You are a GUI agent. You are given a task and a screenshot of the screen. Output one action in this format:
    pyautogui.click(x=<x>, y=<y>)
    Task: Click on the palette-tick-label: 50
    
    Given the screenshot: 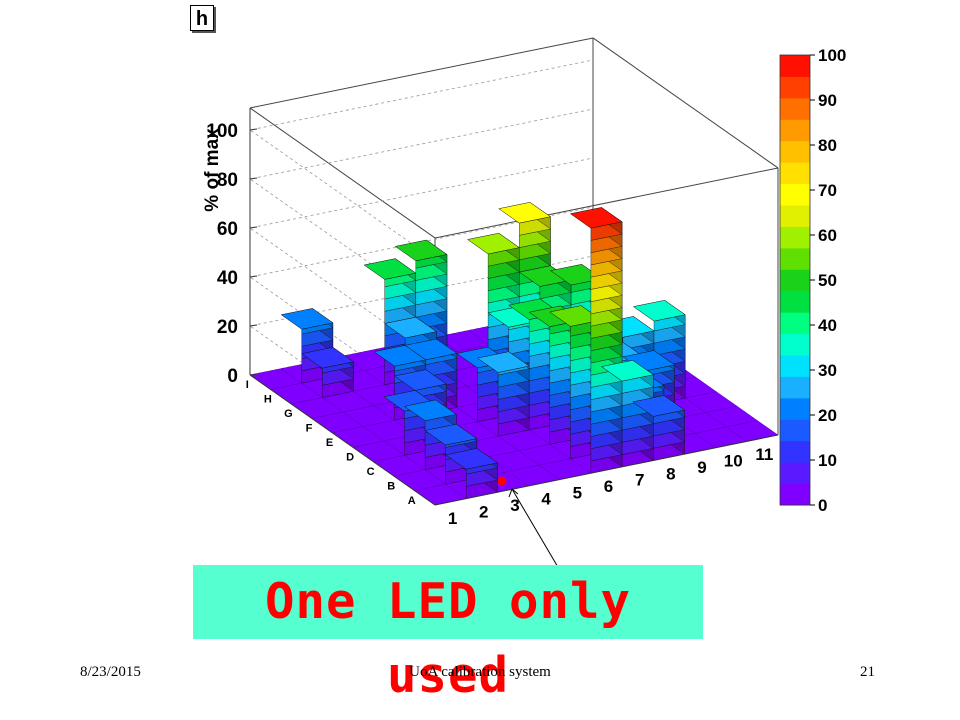 What is the action you would take?
    pyautogui.click(x=827, y=280)
    